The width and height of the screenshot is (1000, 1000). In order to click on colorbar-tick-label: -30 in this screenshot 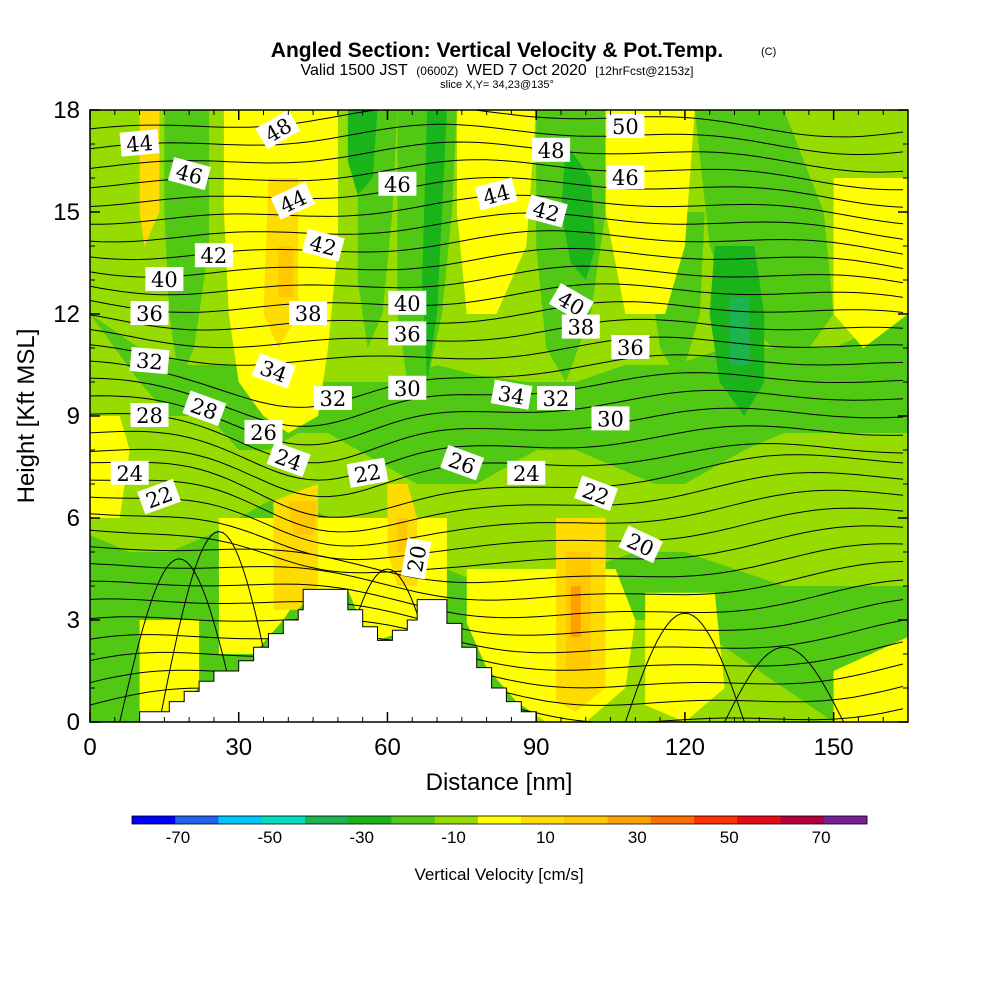, I will do `click(361, 837)`.